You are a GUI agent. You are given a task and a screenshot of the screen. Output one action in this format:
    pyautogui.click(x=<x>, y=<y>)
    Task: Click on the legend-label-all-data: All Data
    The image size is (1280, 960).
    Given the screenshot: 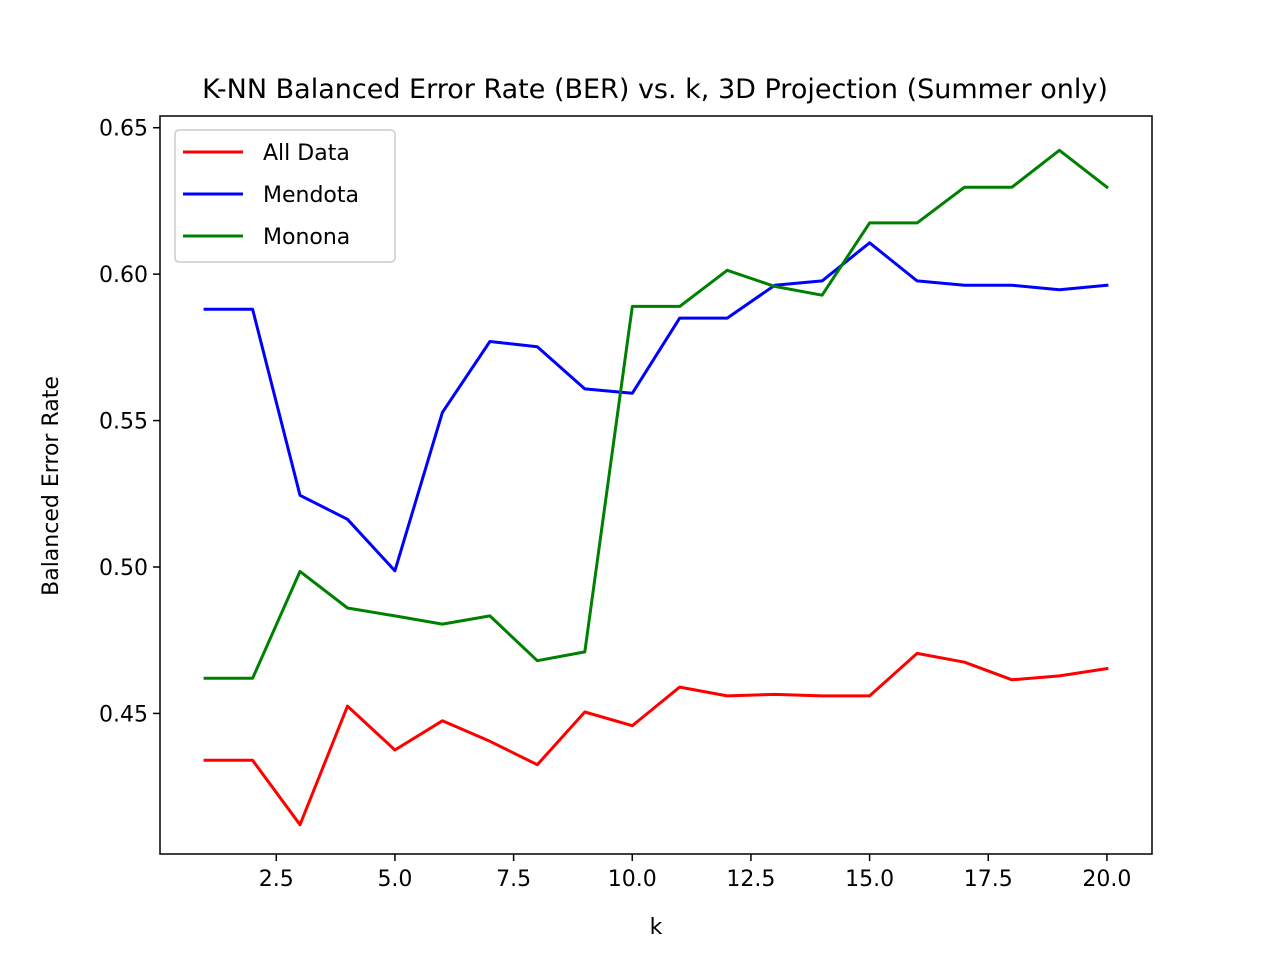 What is the action you would take?
    pyautogui.click(x=306, y=153)
    